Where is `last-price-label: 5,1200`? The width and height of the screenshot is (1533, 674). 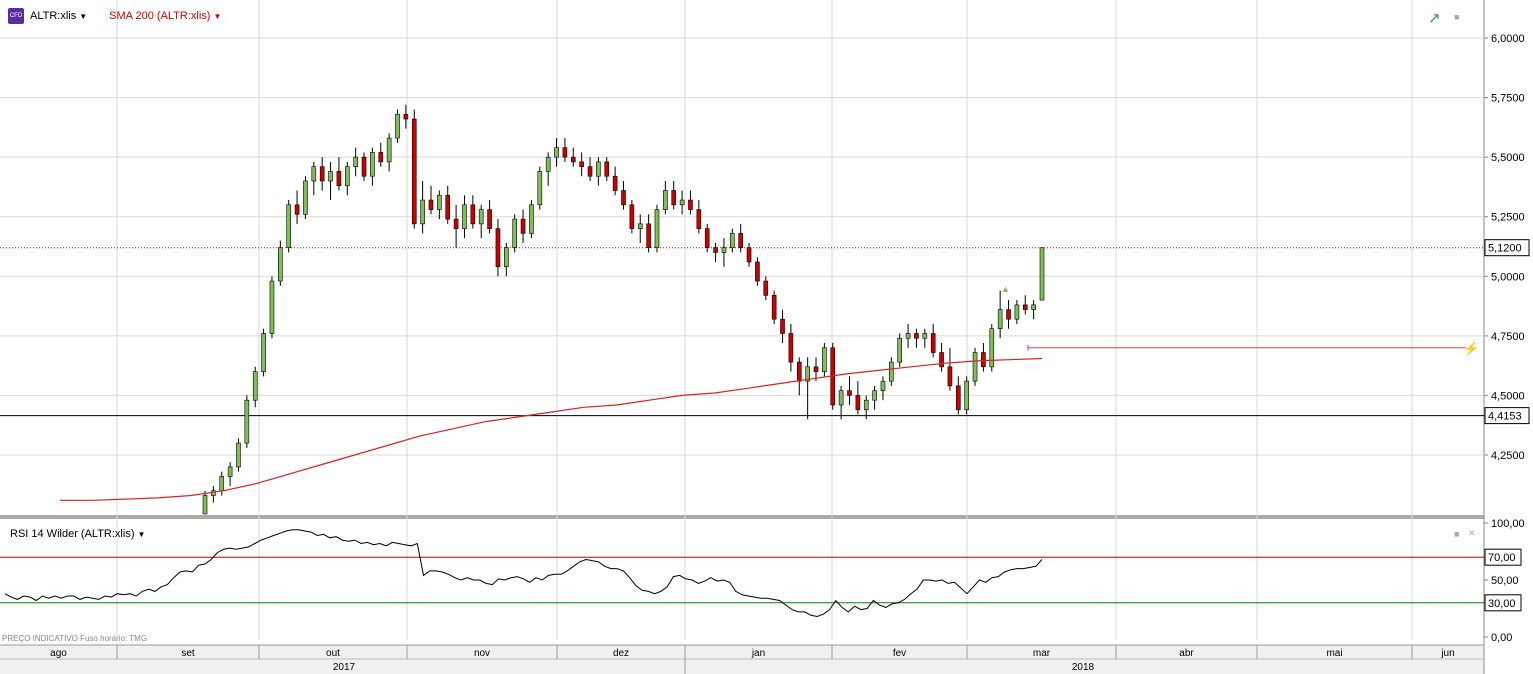
last-price-label: 5,1200 is located at coordinates (1505, 249).